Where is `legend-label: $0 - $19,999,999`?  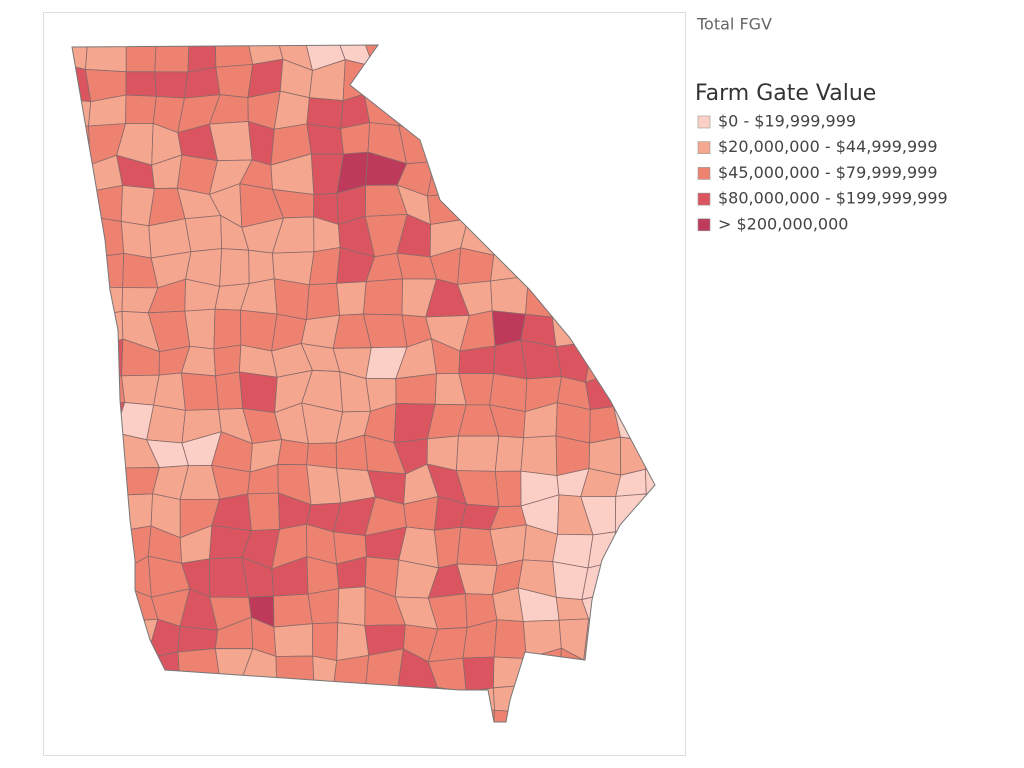 legend-label: $0 - $19,999,999 is located at coordinates (787, 121).